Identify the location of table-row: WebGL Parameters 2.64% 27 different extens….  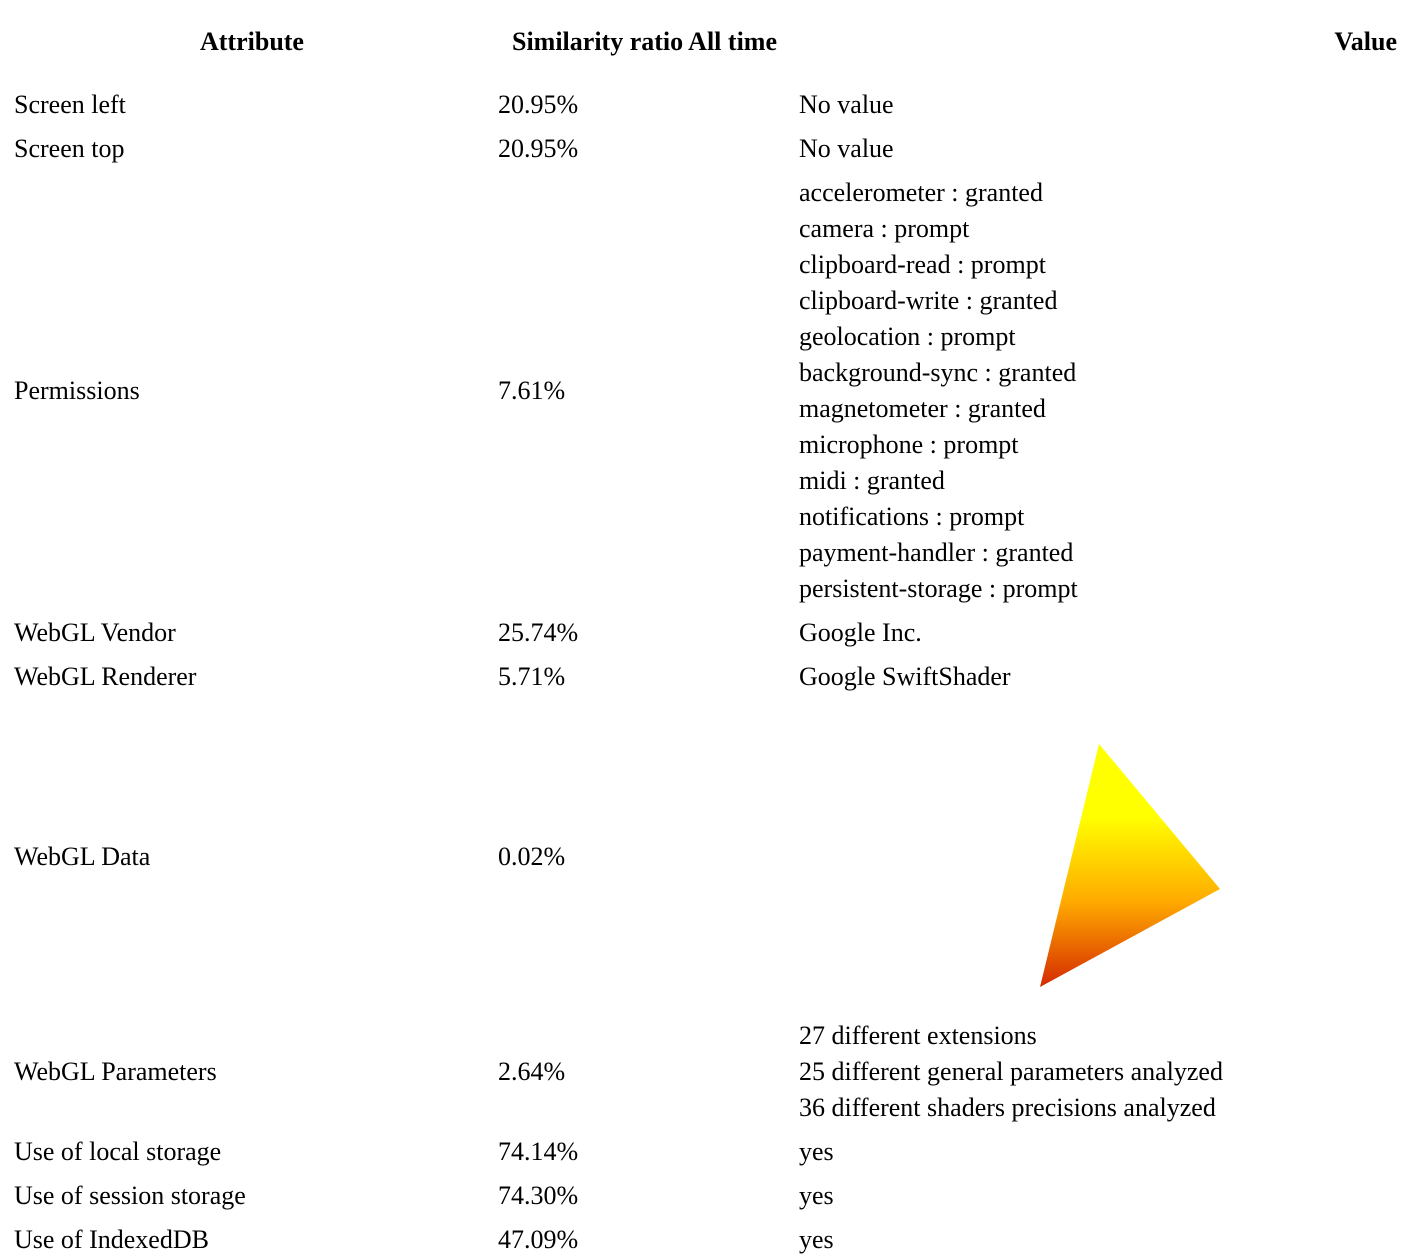
(705, 1072).